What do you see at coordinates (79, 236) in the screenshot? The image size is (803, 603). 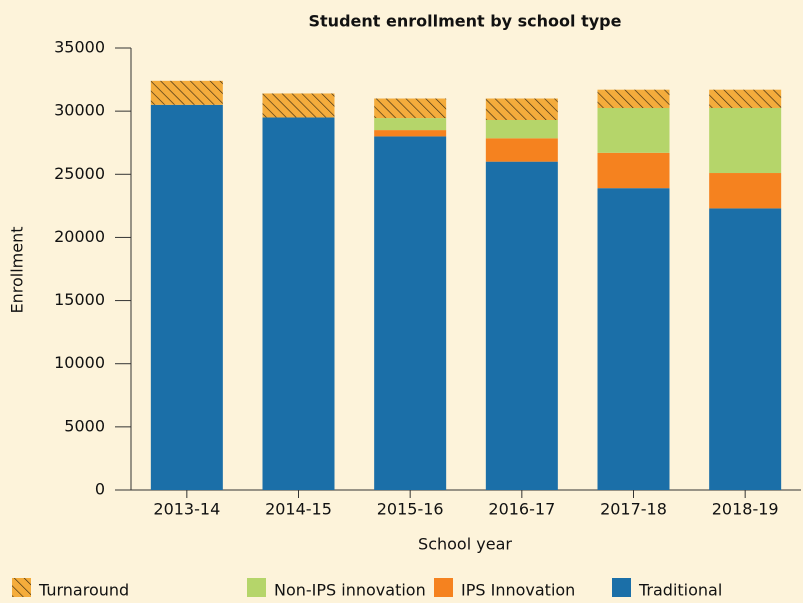 I see `y-tick-label: 20000` at bounding box center [79, 236].